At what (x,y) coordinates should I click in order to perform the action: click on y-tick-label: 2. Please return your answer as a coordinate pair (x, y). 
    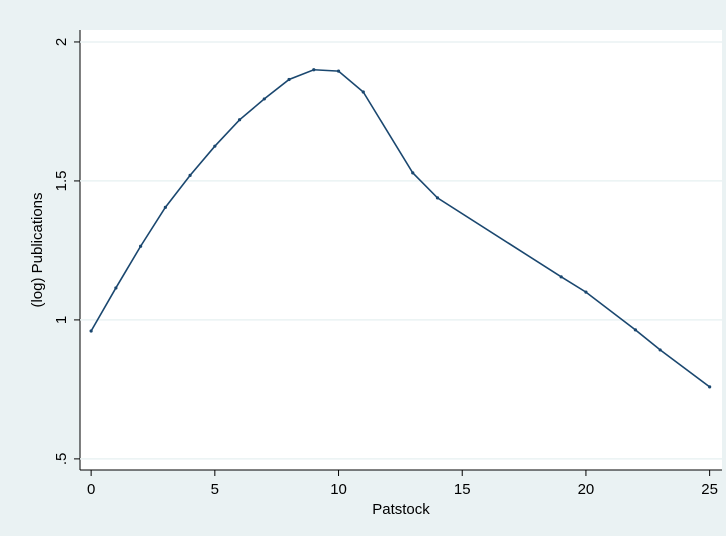
    Looking at the image, I should click on (61, 42).